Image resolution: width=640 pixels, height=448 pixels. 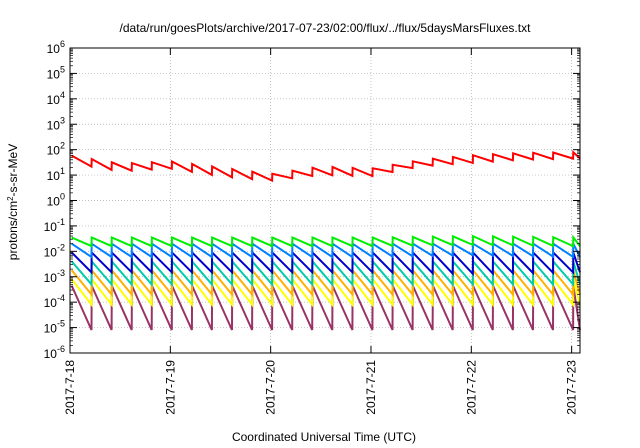 What do you see at coordinates (572, 387) in the screenshot?
I see `x-tick-label: 2017-7-23` at bounding box center [572, 387].